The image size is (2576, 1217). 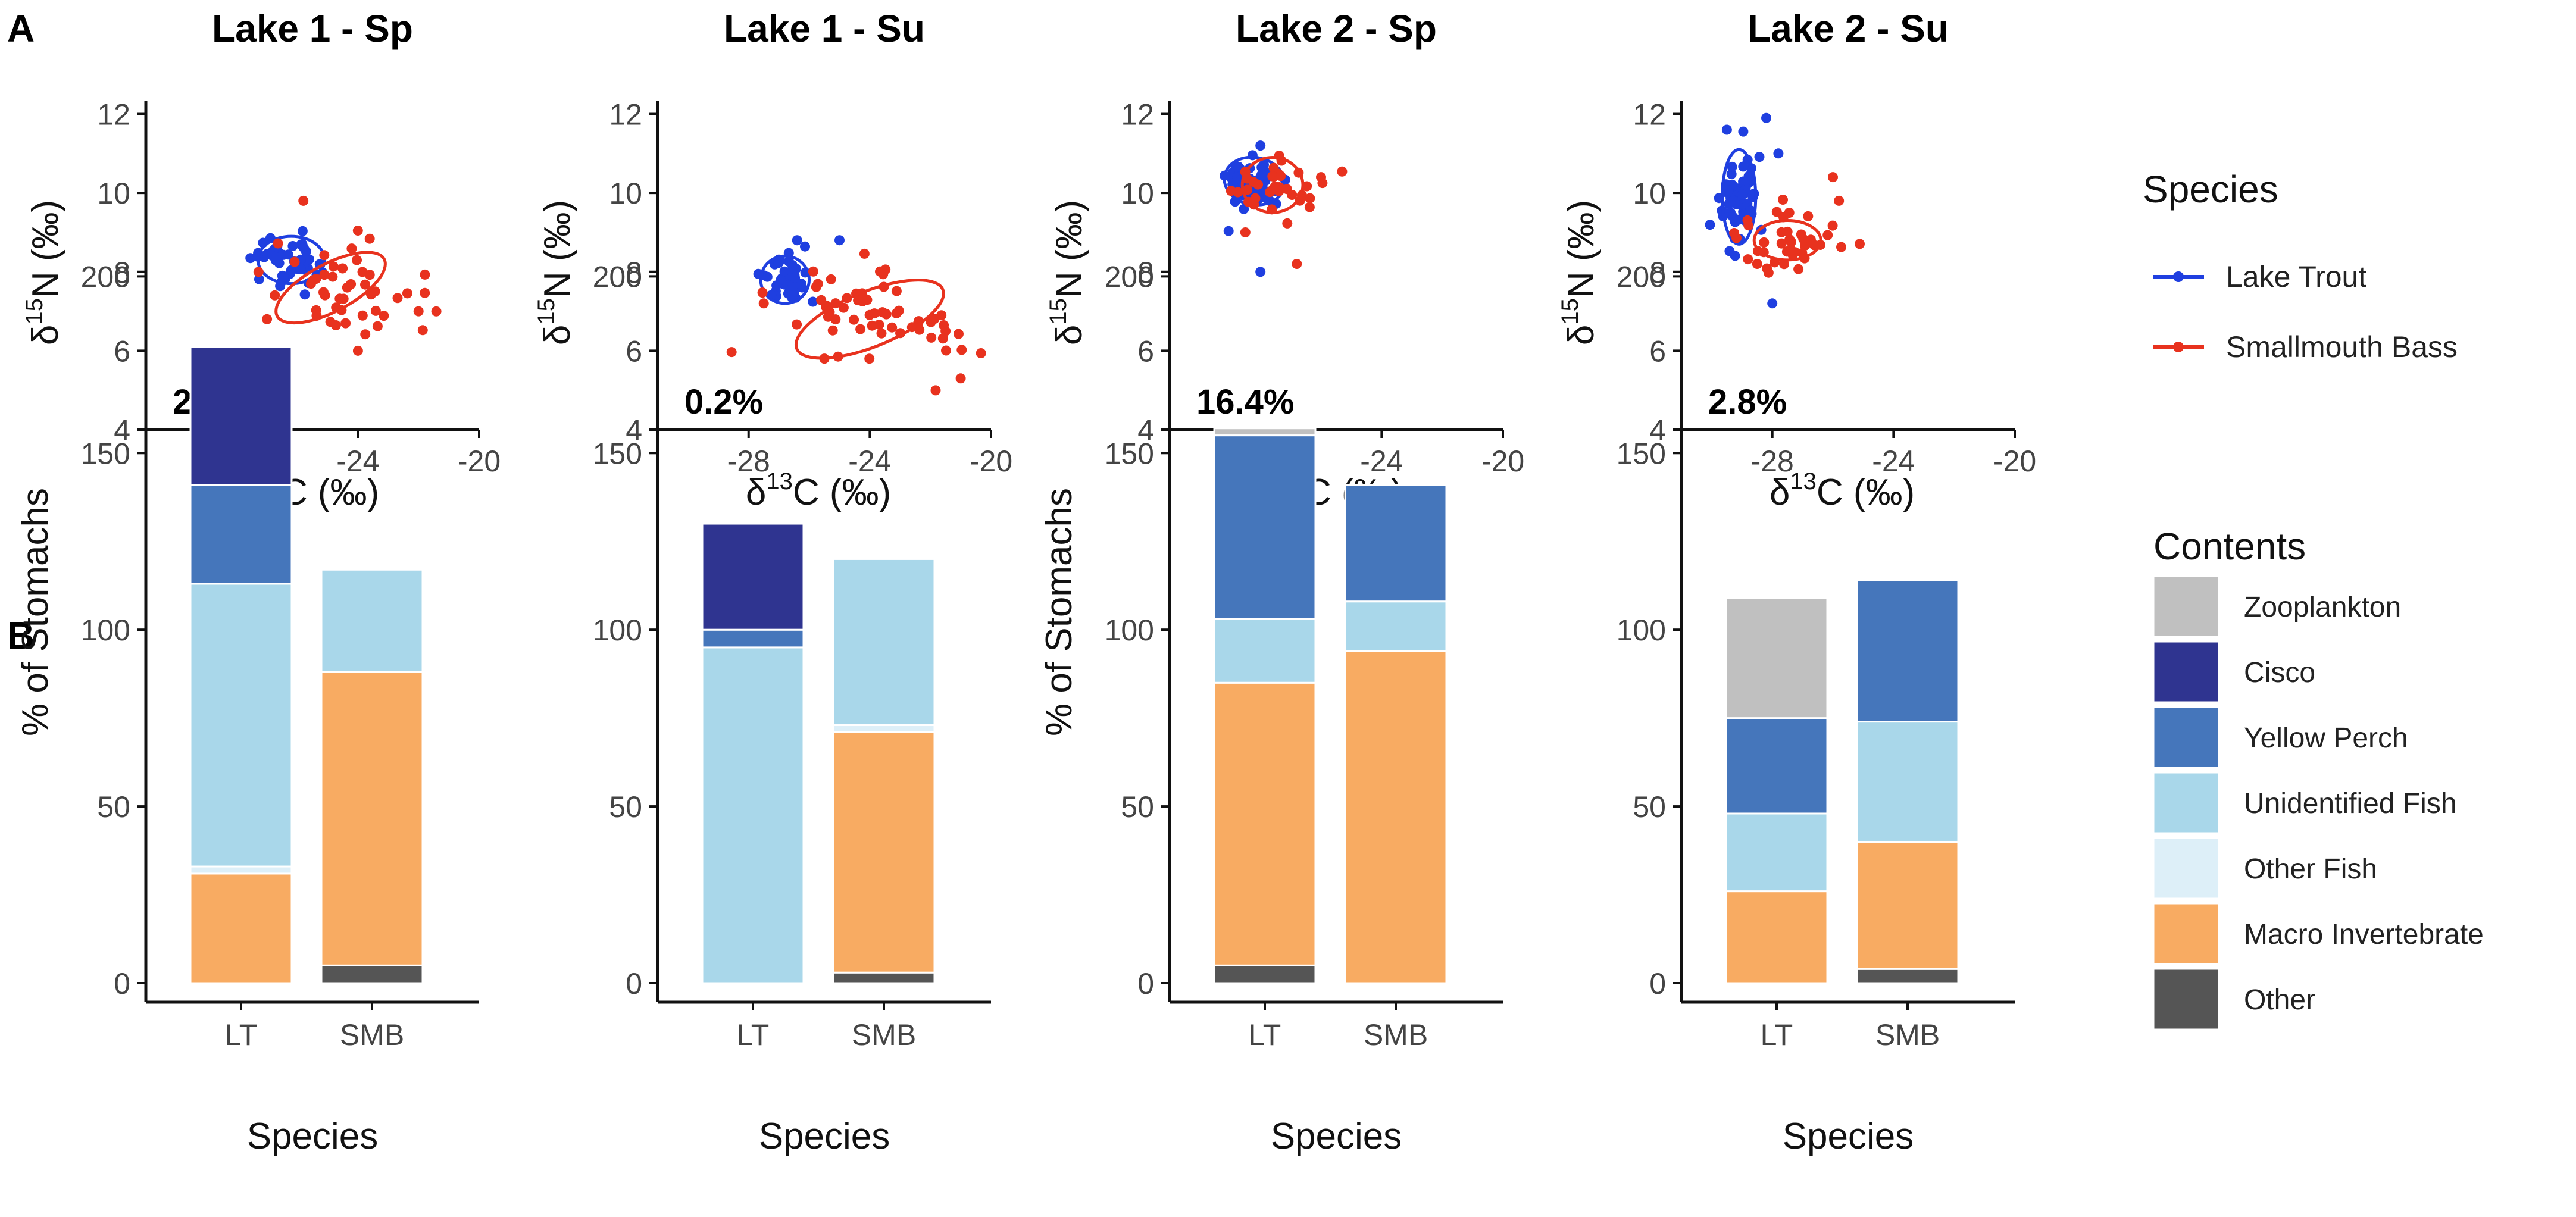 What do you see at coordinates (330, 288) in the screenshot?
I see `ellipse-smallmouth-bass` at bounding box center [330, 288].